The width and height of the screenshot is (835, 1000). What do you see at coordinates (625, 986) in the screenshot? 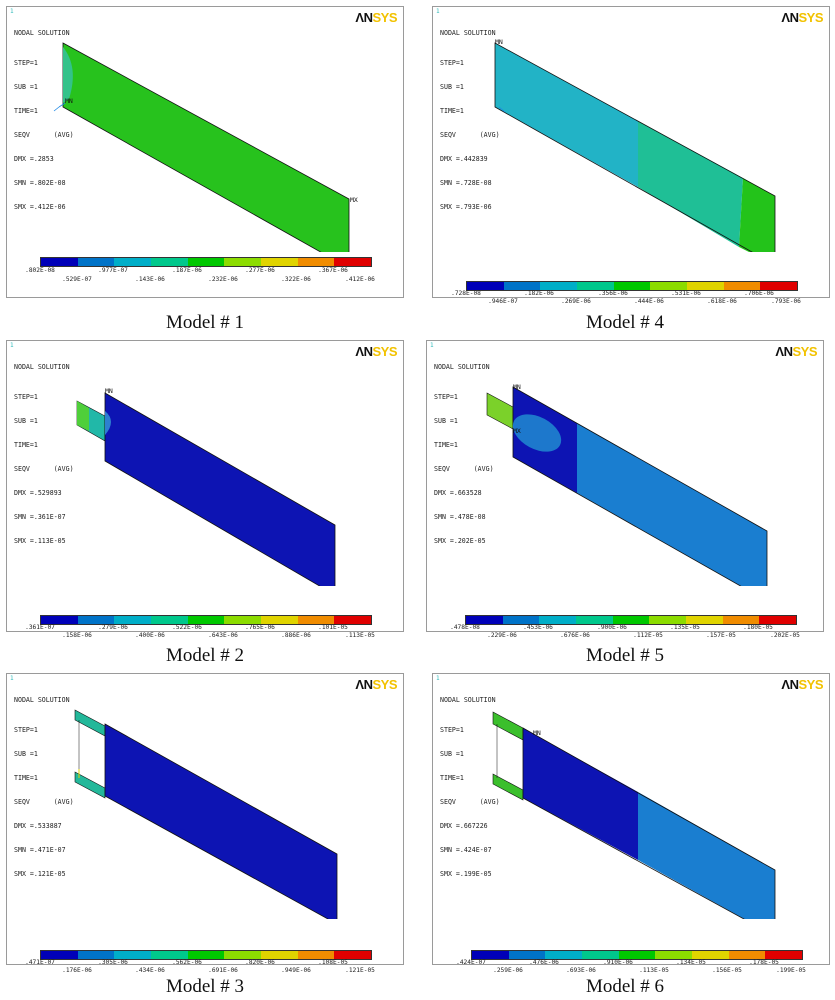
I see `caption-model-6: Model # 6` at bounding box center [625, 986].